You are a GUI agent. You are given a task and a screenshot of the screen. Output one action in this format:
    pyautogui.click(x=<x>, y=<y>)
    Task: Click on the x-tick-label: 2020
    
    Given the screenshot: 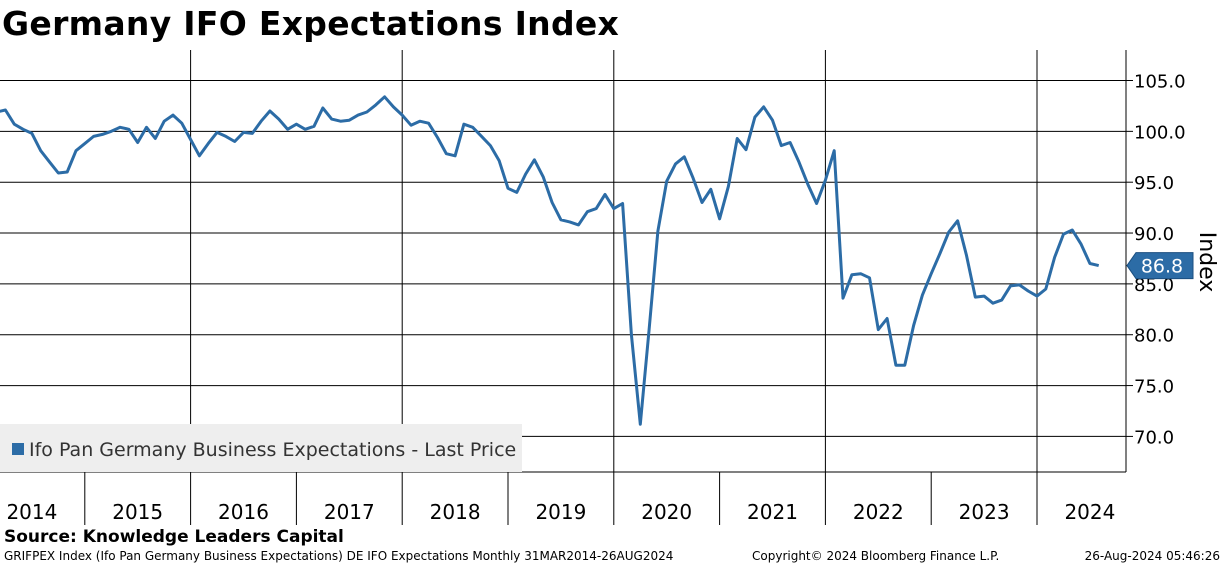 What is the action you would take?
    pyautogui.click(x=666, y=512)
    